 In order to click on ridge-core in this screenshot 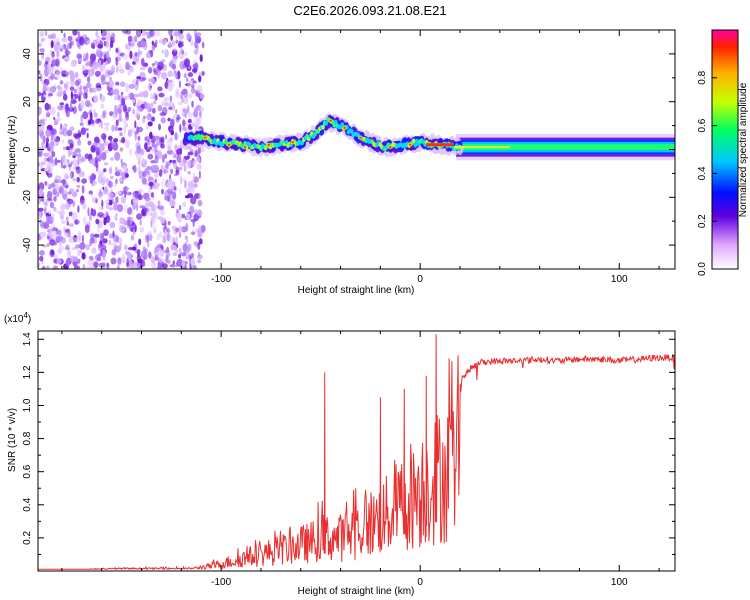, I will do `click(342, 124)`.